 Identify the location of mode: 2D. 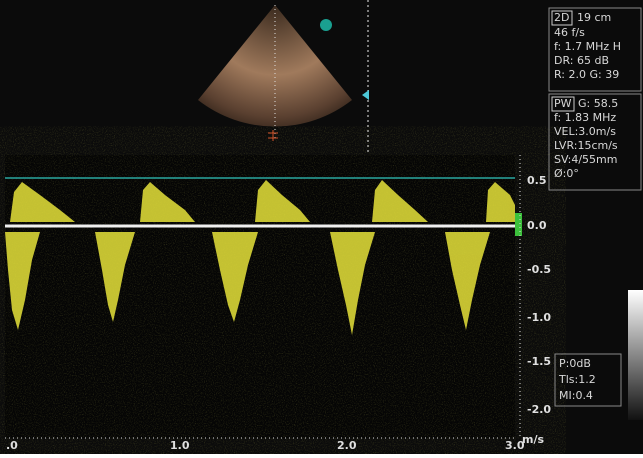
(561, 17).